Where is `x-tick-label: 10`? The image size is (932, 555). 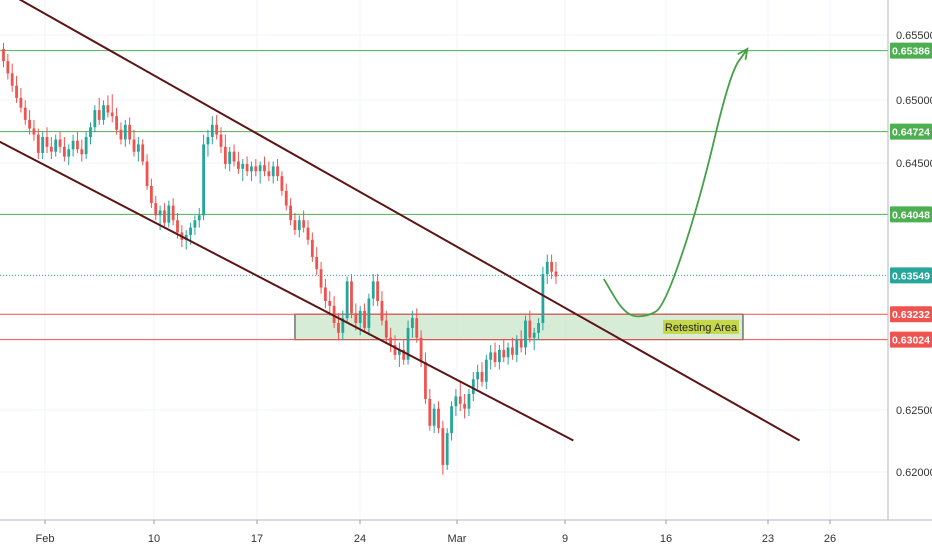
x-tick-label: 10 is located at coordinates (154, 539).